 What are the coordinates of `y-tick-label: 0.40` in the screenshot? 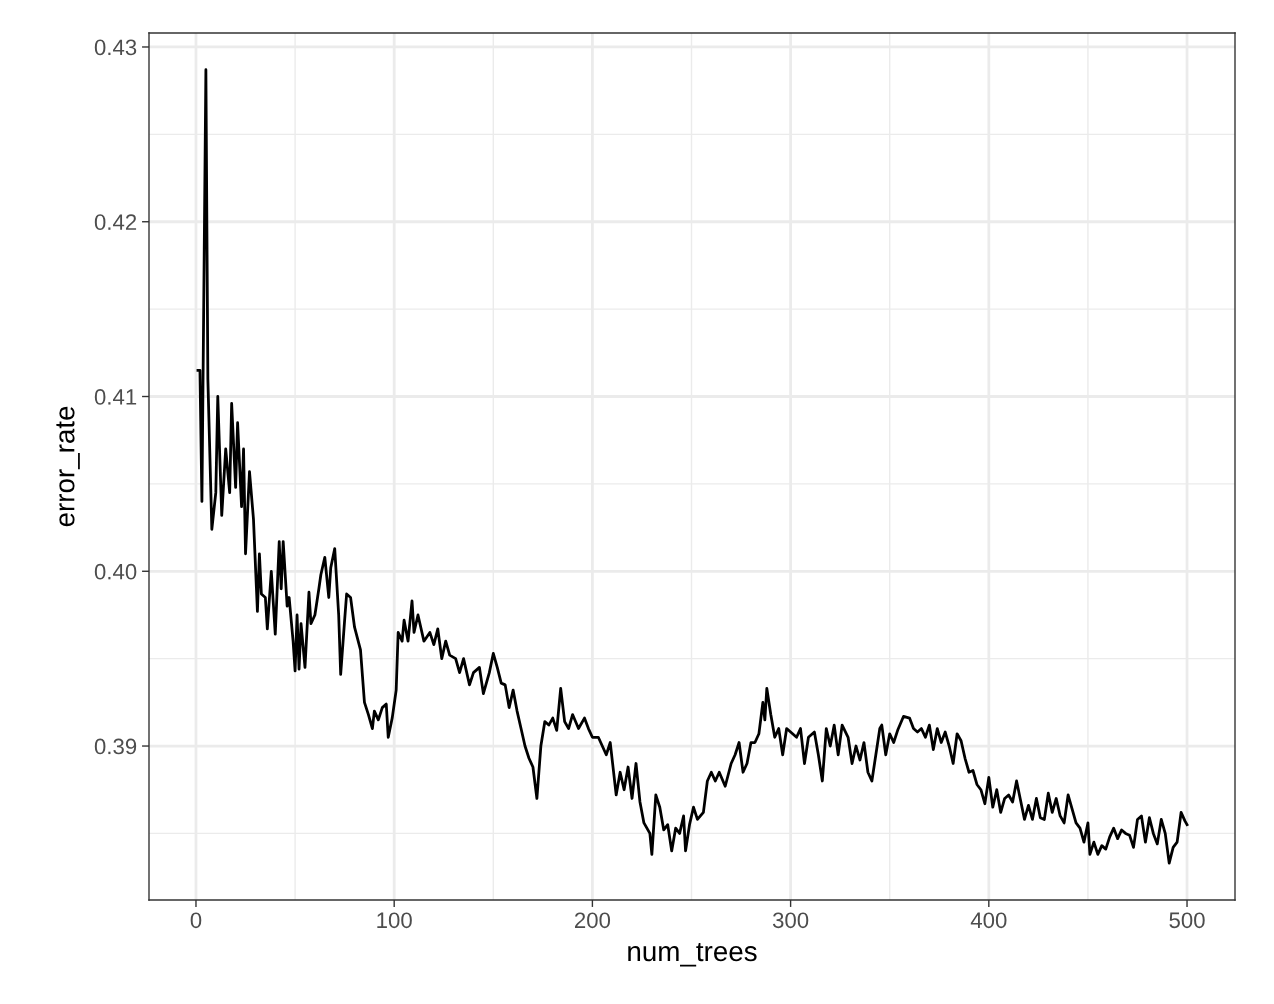 It's located at (115, 571).